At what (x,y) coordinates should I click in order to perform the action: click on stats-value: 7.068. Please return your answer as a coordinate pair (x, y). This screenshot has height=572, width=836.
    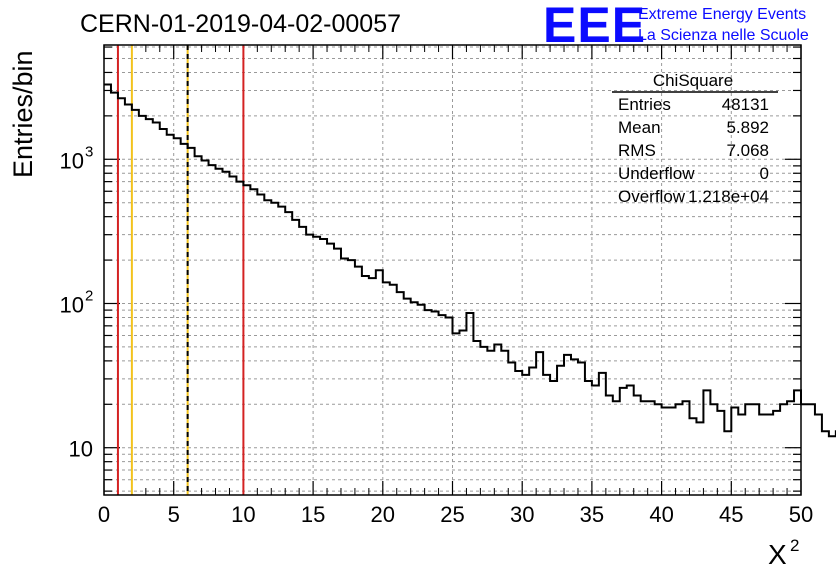
    Looking at the image, I should click on (747, 150).